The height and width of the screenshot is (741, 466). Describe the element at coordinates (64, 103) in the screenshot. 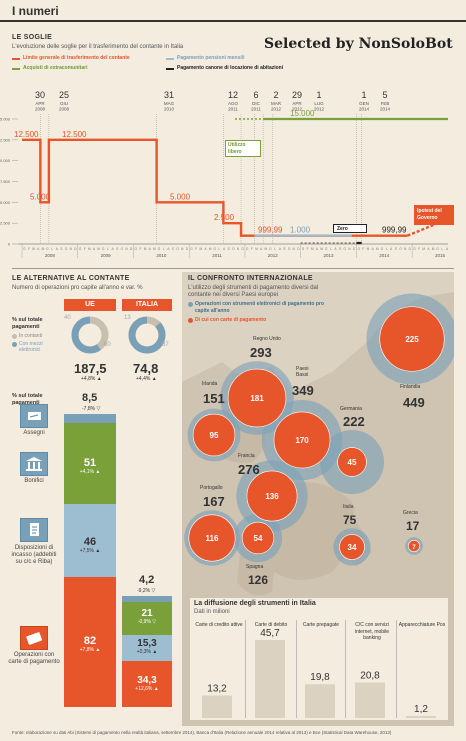

I see `date-month: GIU` at that location.